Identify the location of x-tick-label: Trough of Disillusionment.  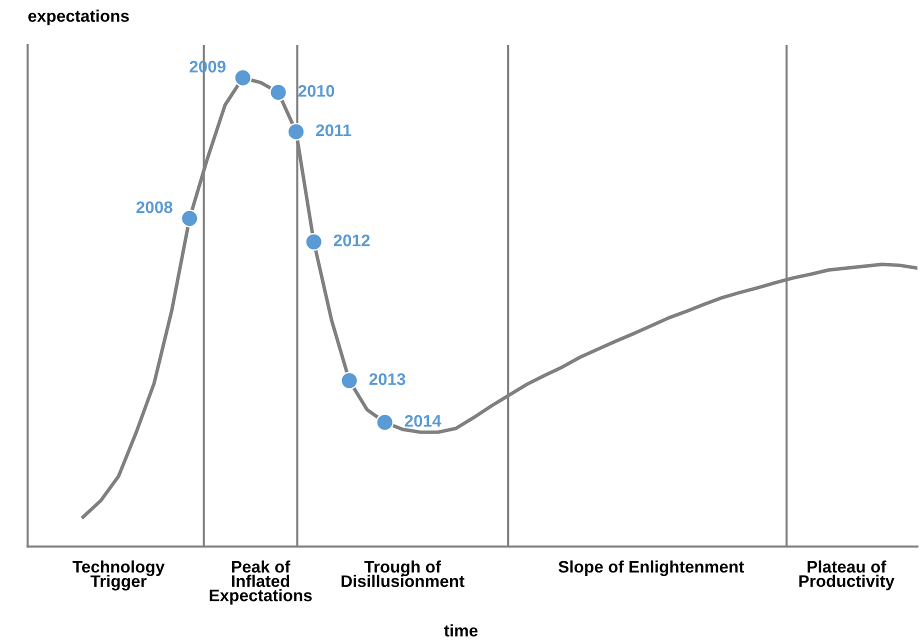
(403, 574).